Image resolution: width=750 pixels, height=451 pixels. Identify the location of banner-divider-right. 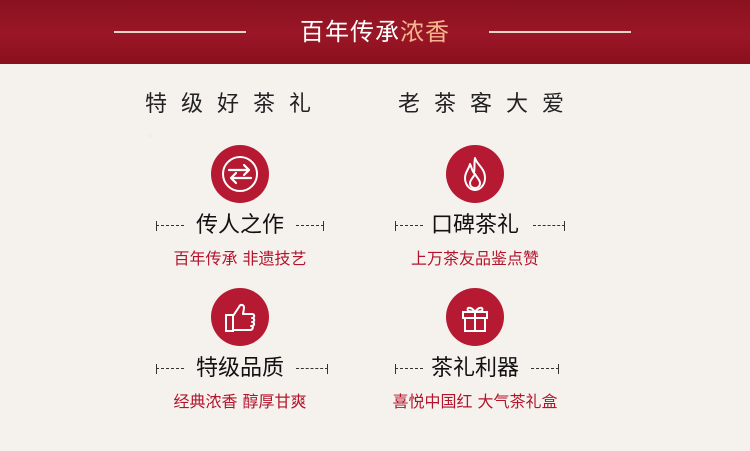
(560, 32).